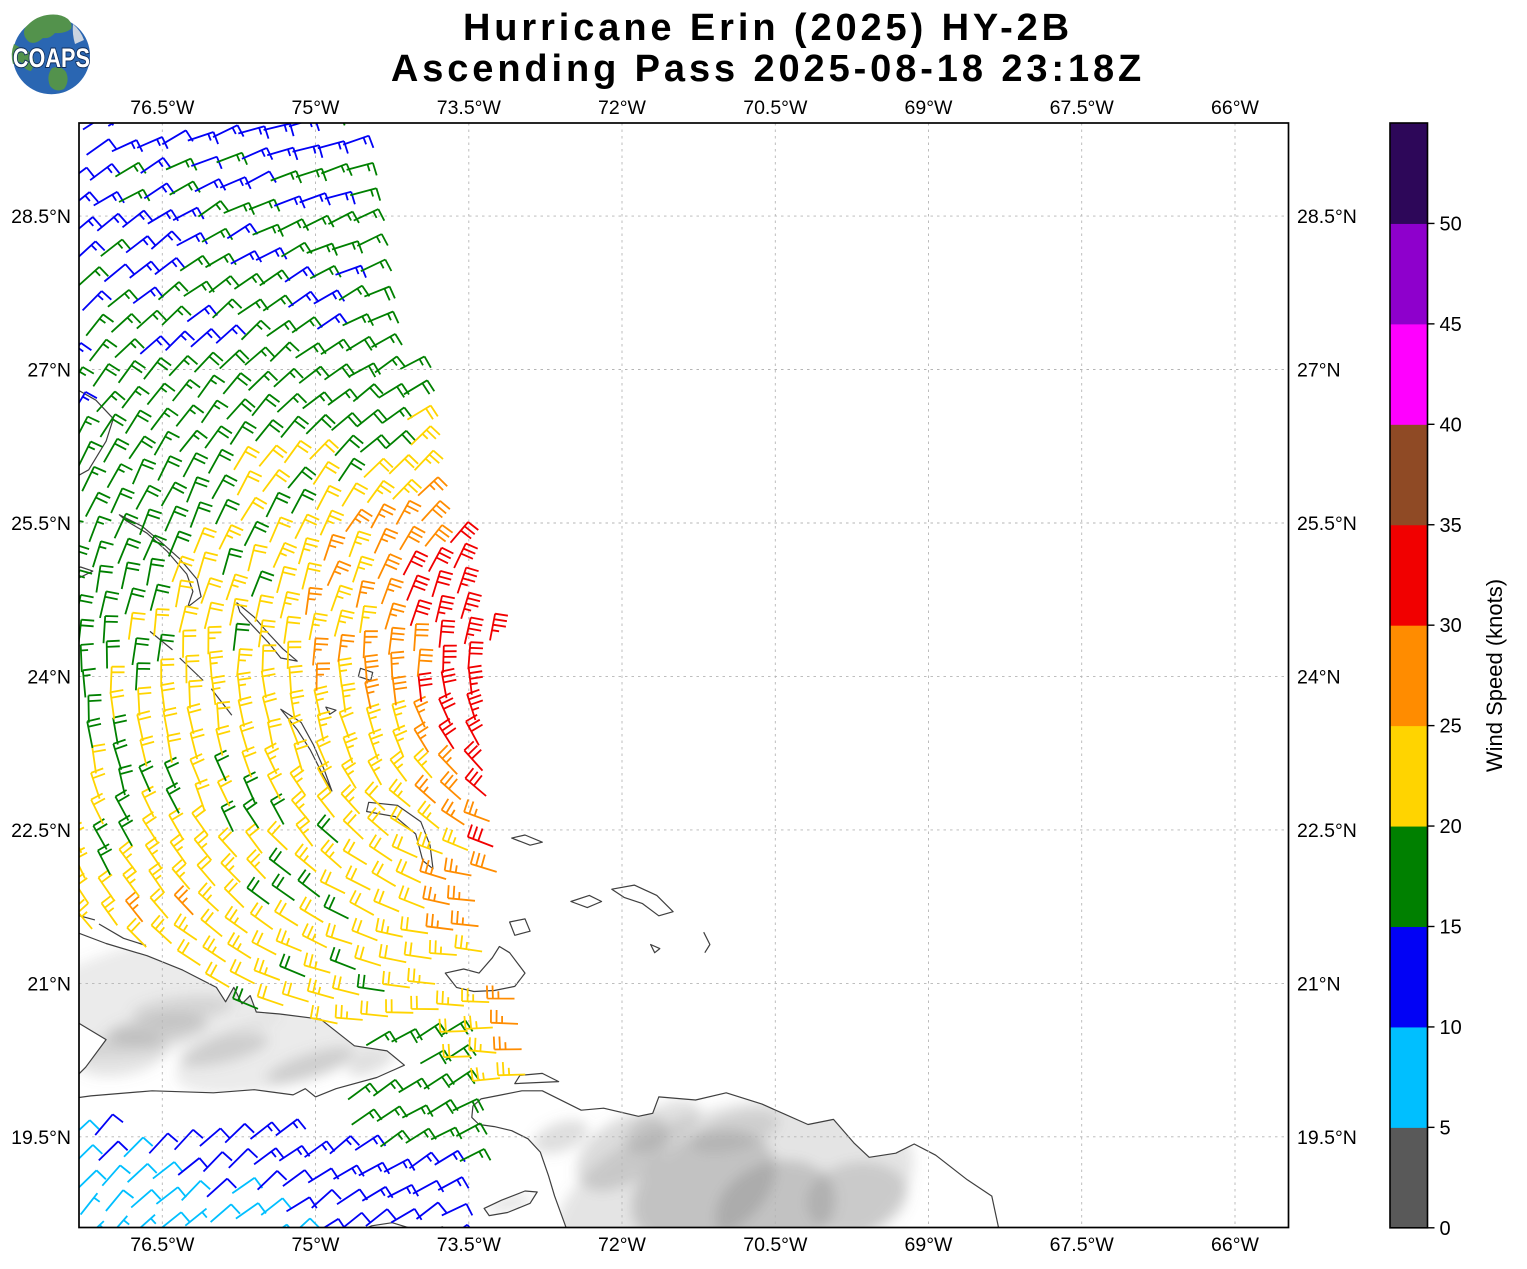  I want to click on svg-text: Wind Speed (knots), so click(1494, 675).